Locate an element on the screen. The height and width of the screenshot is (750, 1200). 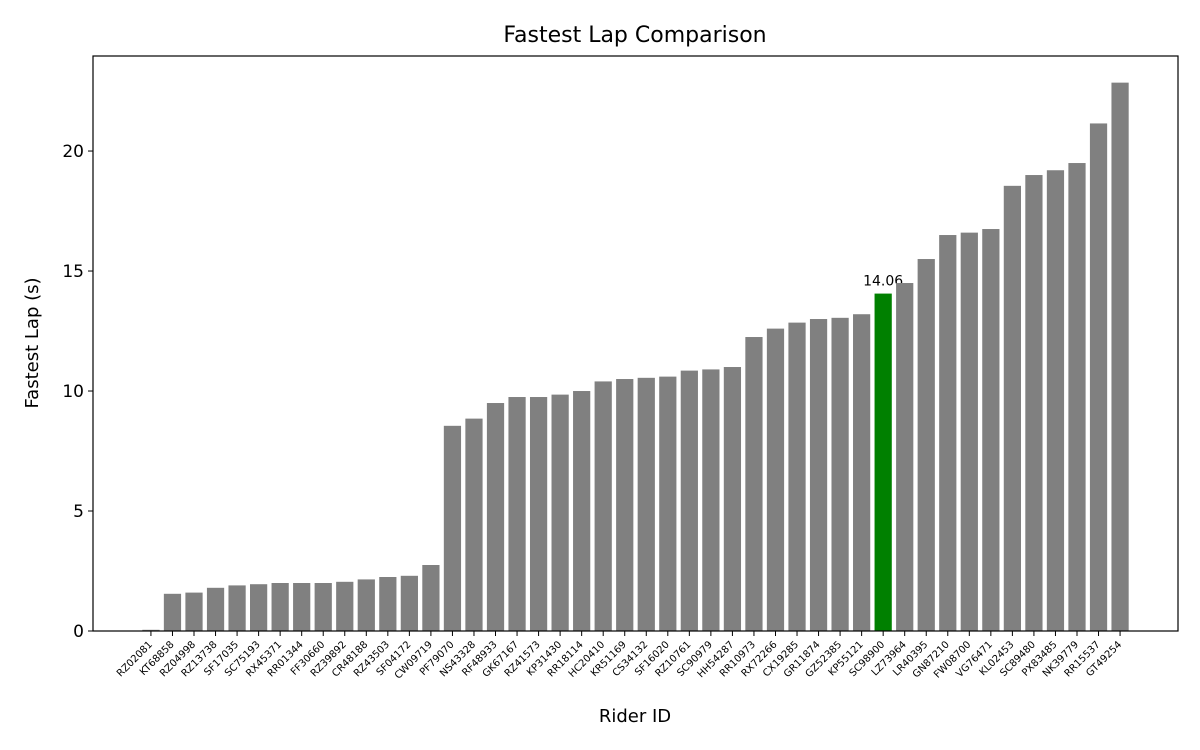
x-axis-label: Rider ID is located at coordinates (635, 716).